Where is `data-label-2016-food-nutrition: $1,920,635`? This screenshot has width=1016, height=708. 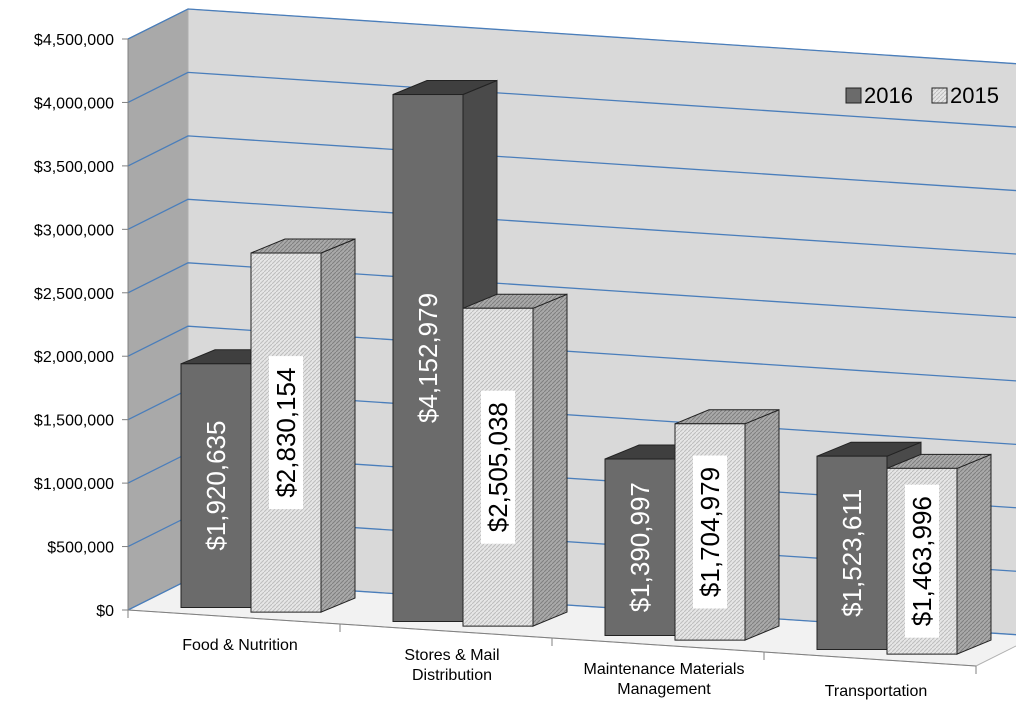 data-label-2016-food-nutrition: $1,920,635 is located at coordinates (216, 486).